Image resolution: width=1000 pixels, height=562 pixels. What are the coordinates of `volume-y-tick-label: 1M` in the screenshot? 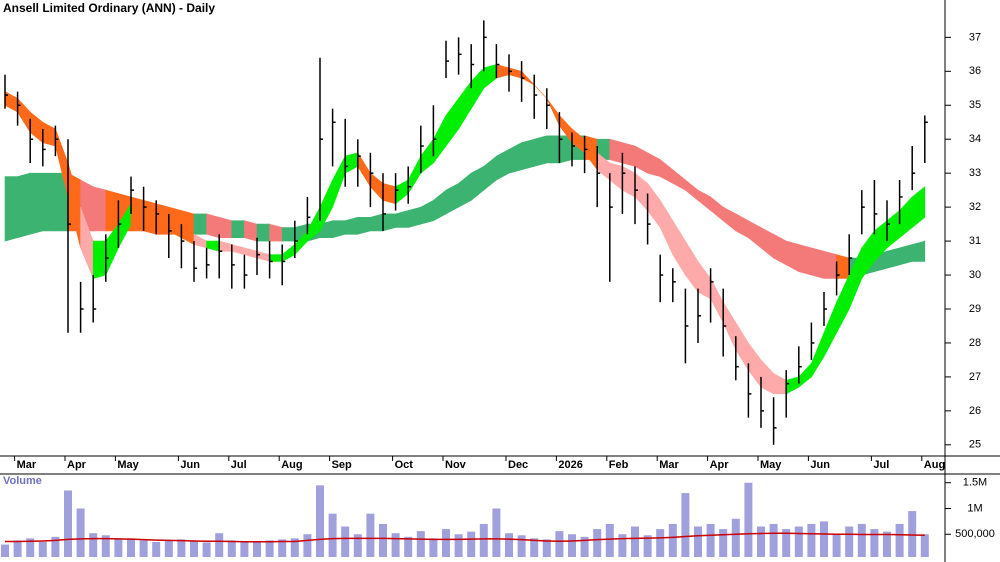 It's located at (974, 508).